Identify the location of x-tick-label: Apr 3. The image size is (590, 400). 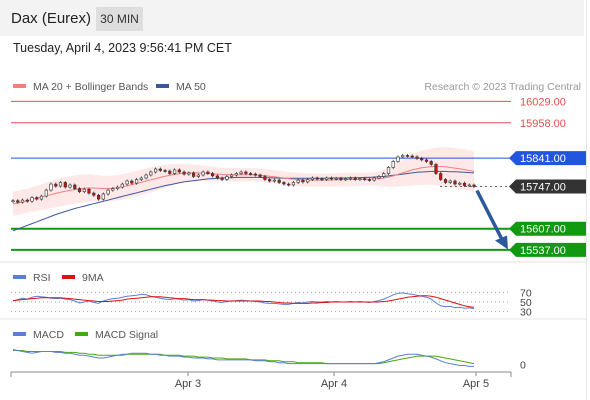
(188, 384).